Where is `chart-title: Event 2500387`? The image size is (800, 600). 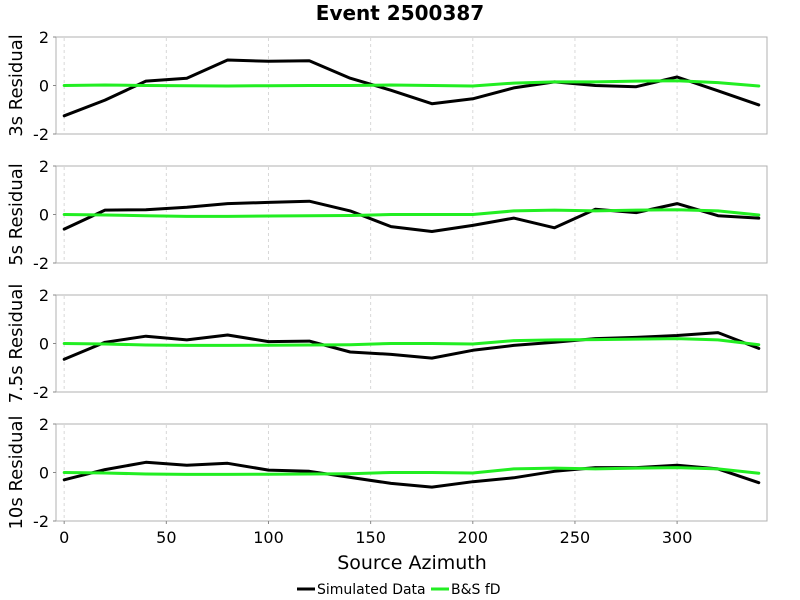 chart-title: Event 2500387 is located at coordinates (400, 13).